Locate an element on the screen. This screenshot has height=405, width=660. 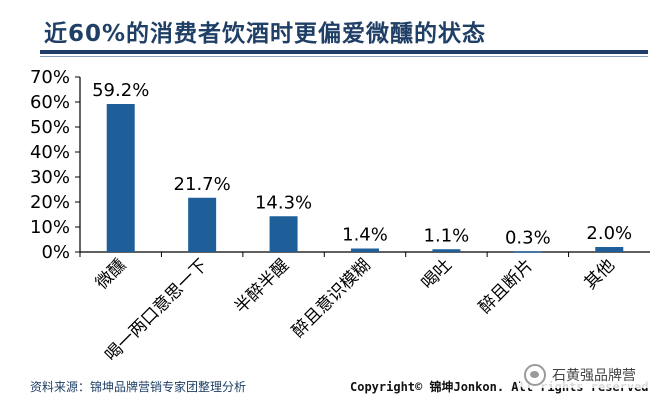
y-tick-label: 40% is located at coordinates (50, 152).